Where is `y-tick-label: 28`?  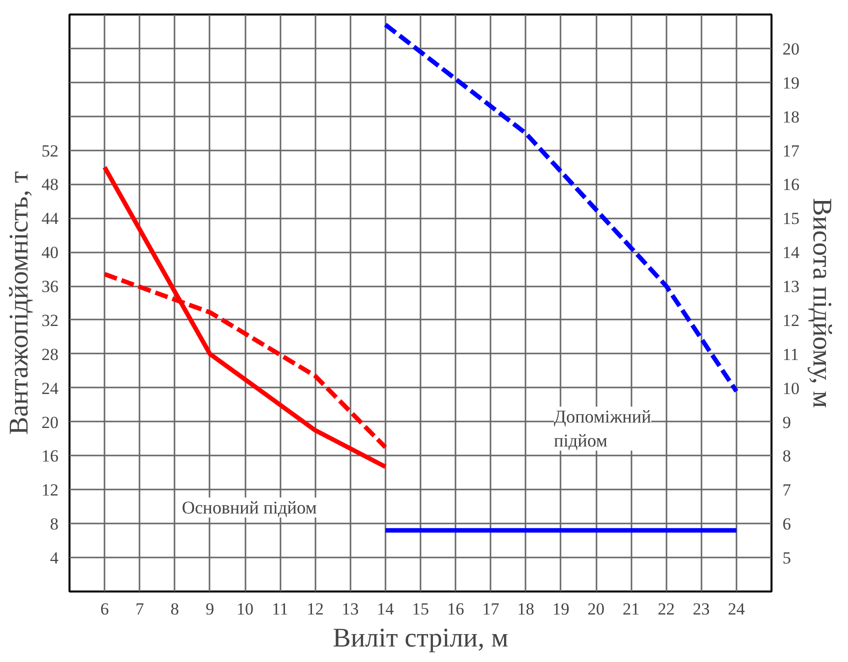
y-tick-label: 28 is located at coordinates (50, 354).